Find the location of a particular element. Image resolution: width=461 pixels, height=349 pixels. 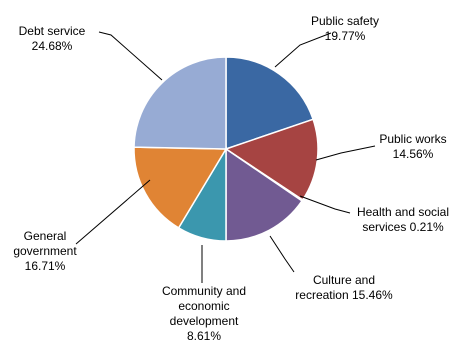

slice-label-public-works: Public works 14.56% is located at coordinates (412, 146).